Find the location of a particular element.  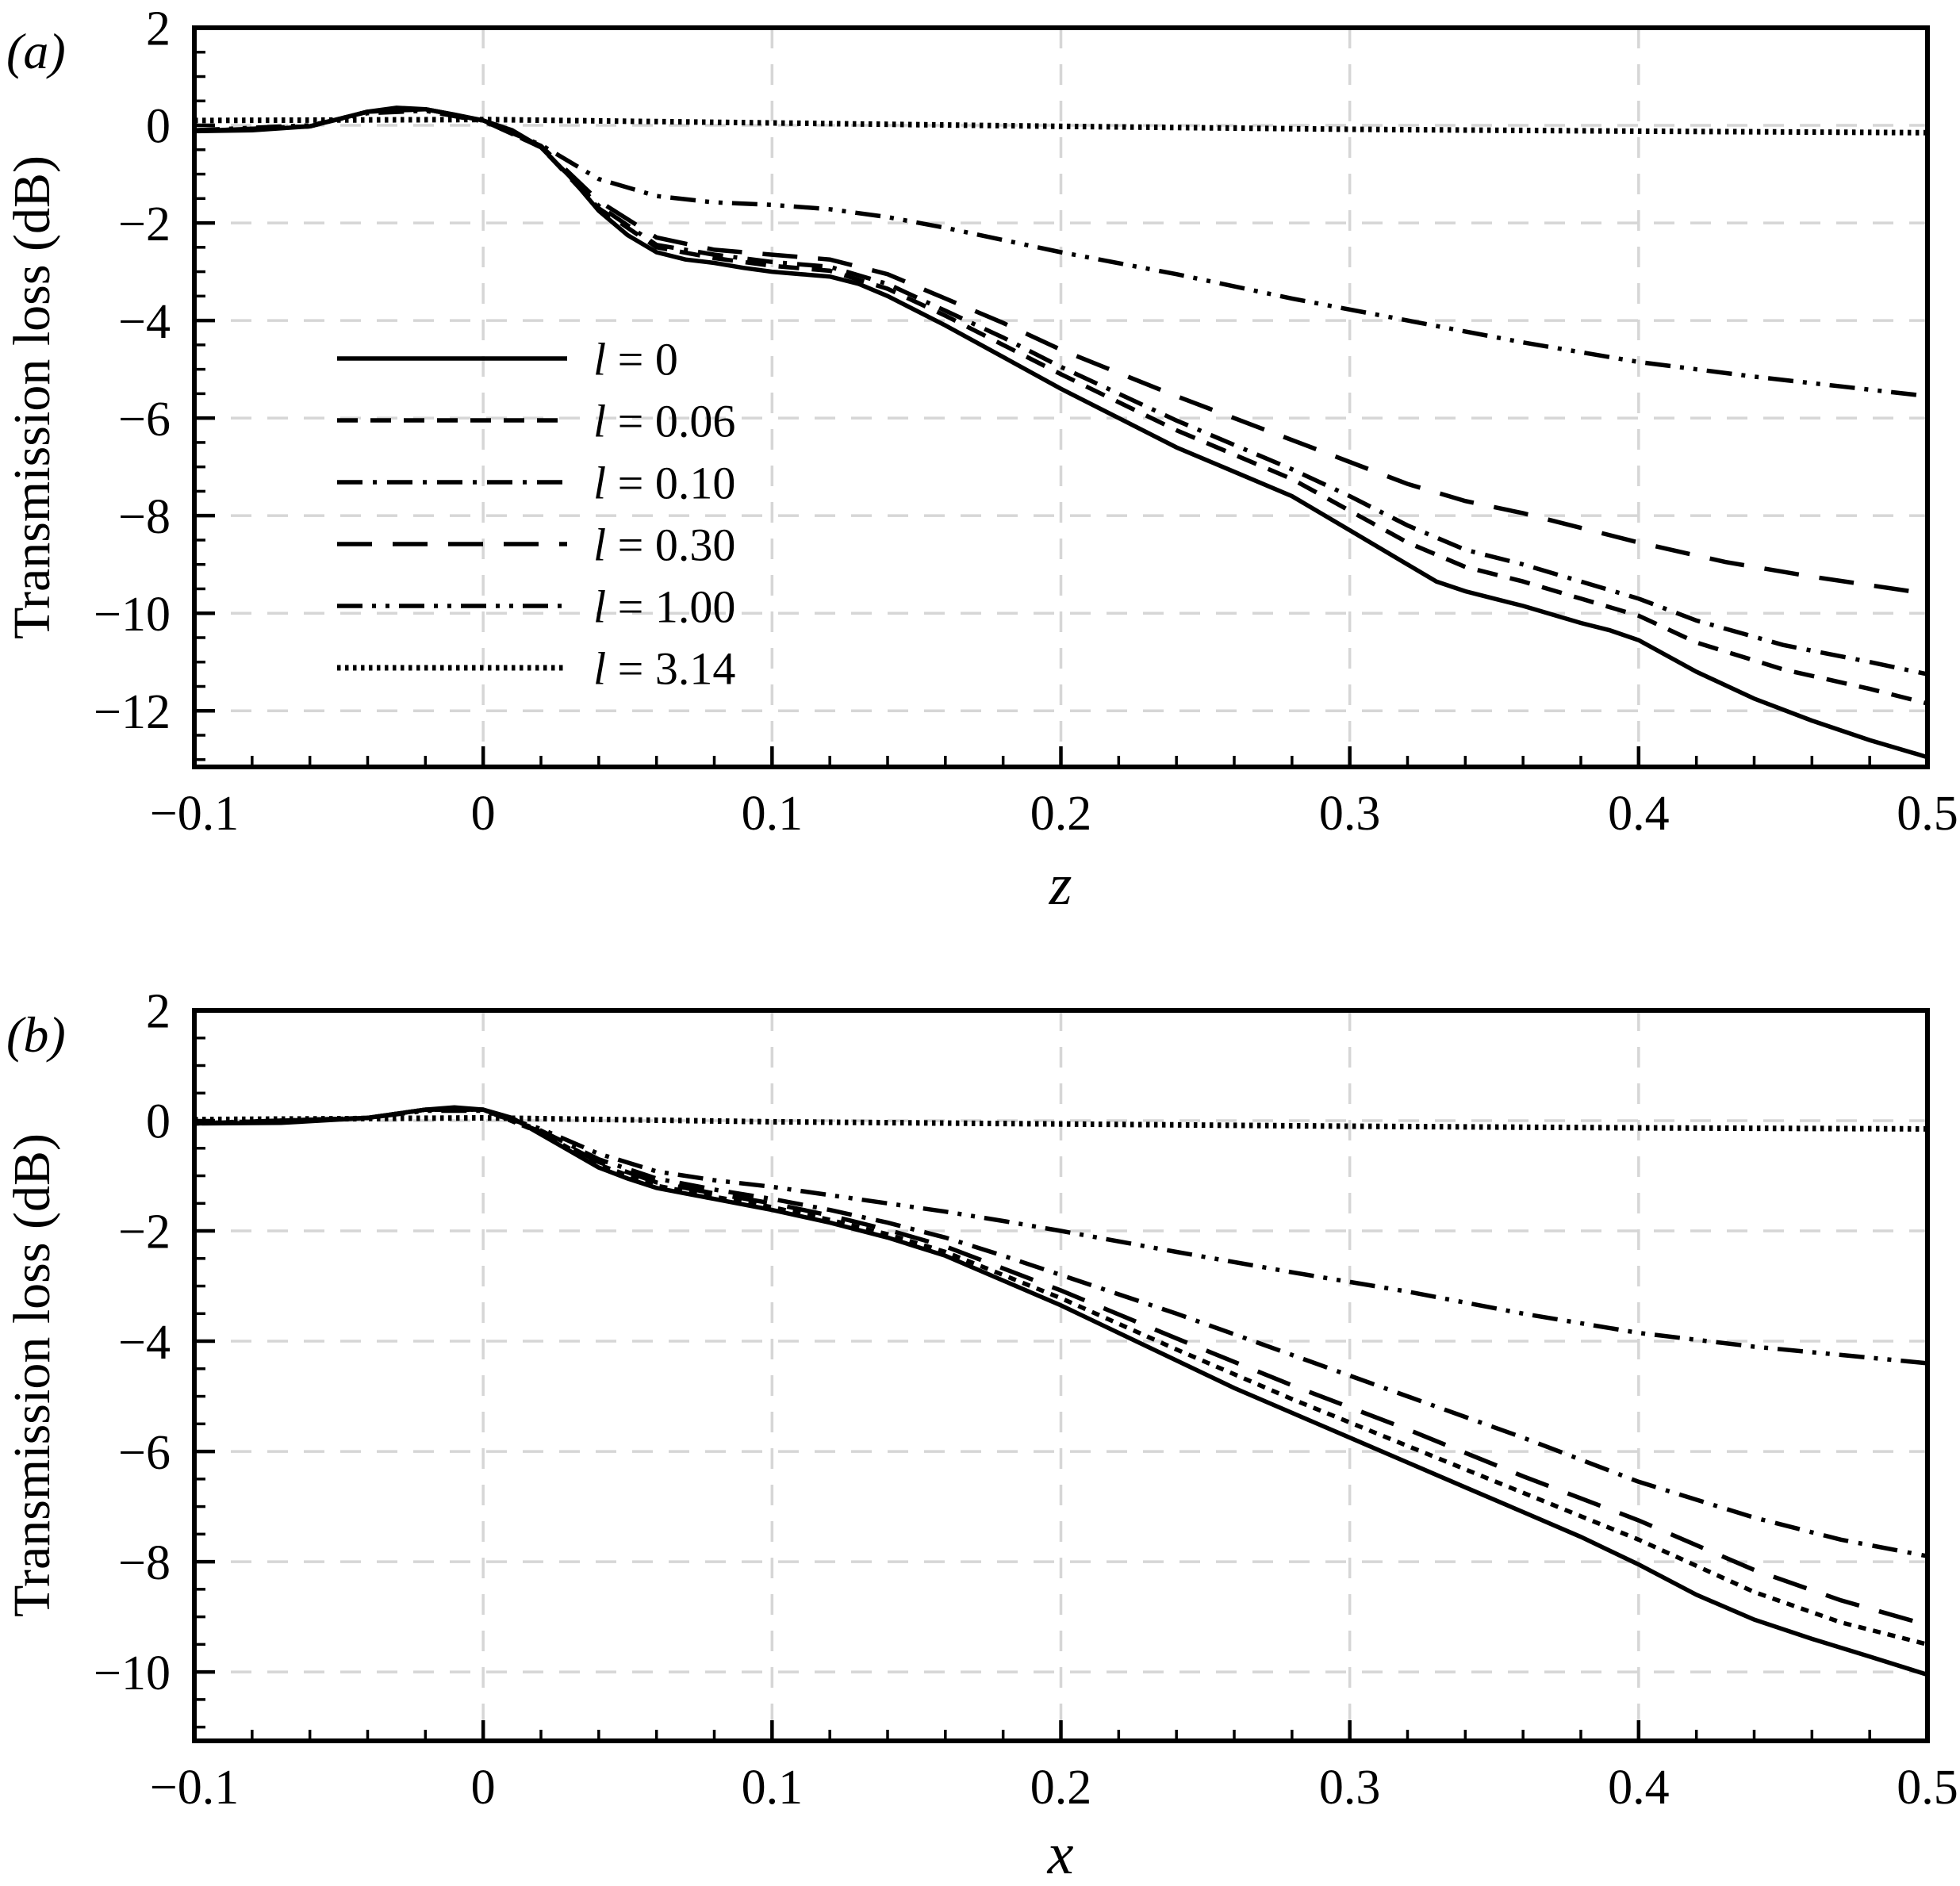

panel-a-tag: (a) is located at coordinates (36, 51).